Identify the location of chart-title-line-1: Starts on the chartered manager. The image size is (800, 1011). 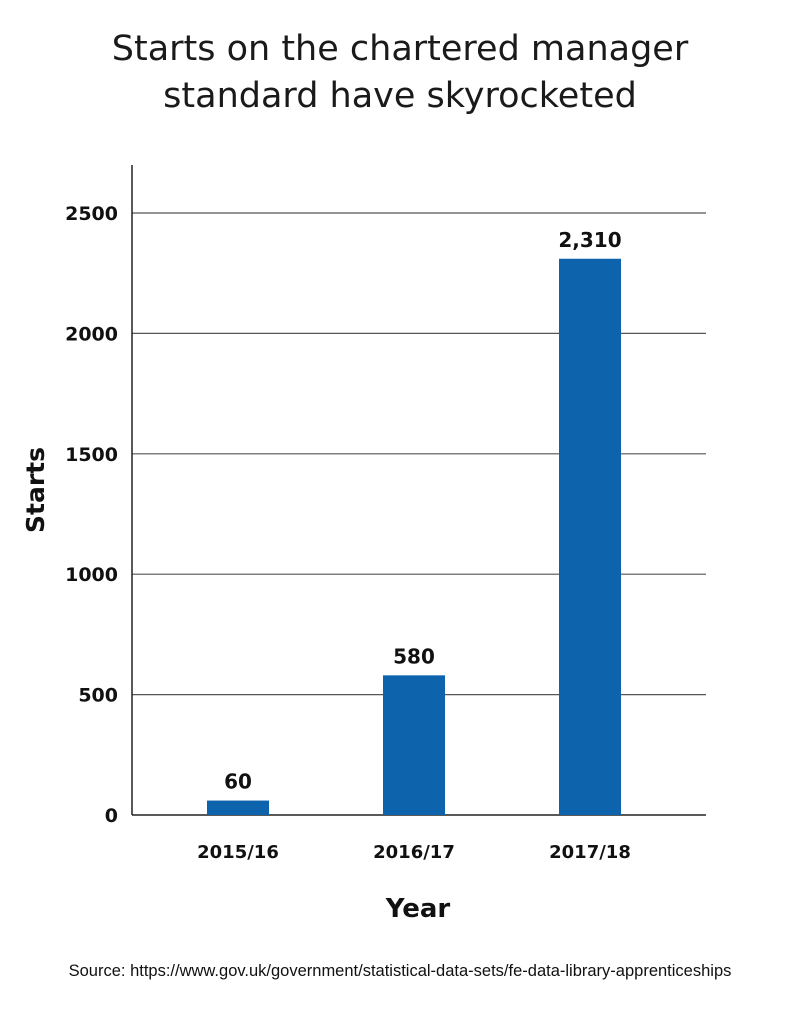
(400, 49).